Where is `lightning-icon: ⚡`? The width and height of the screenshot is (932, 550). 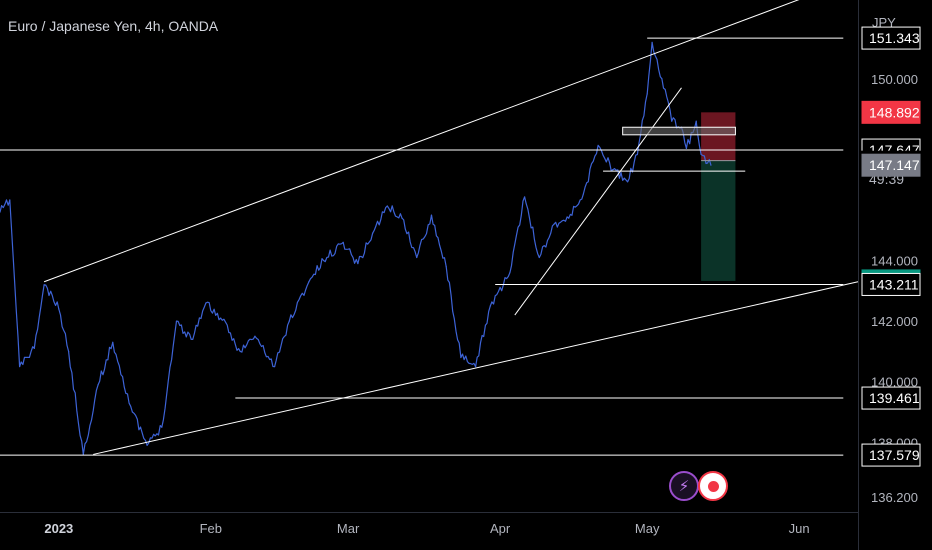 lightning-icon: ⚡ is located at coordinates (684, 486).